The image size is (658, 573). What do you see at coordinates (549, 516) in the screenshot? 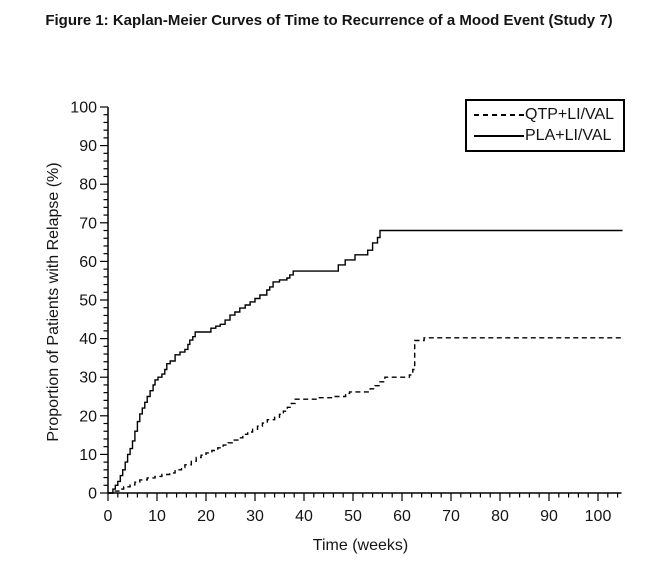
I see `x-tick-label: 90` at bounding box center [549, 516].